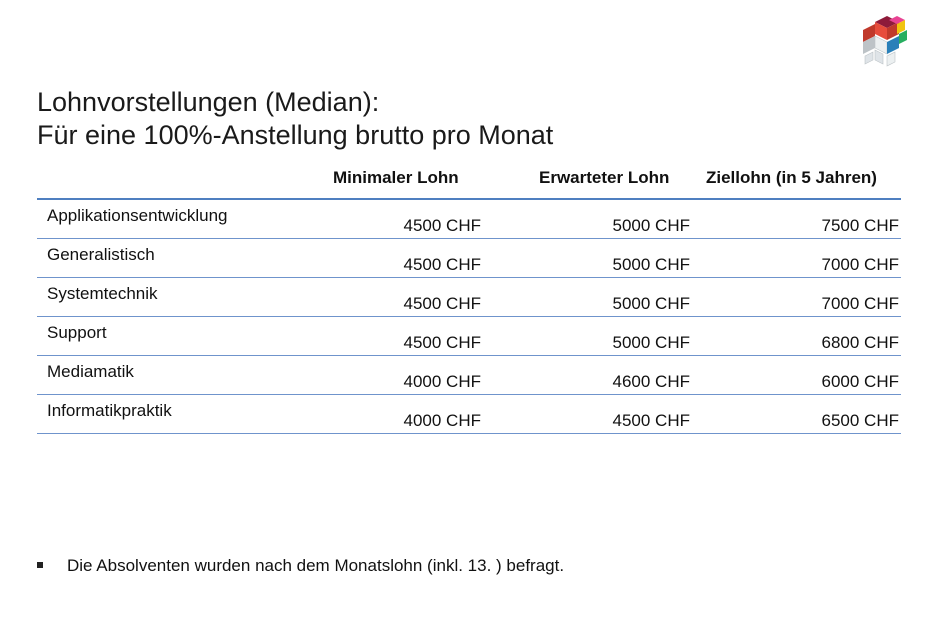 The height and width of the screenshot is (642, 935). Describe the element at coordinates (860, 420) in the screenshot. I see `value-target: 6500 CHF` at that location.